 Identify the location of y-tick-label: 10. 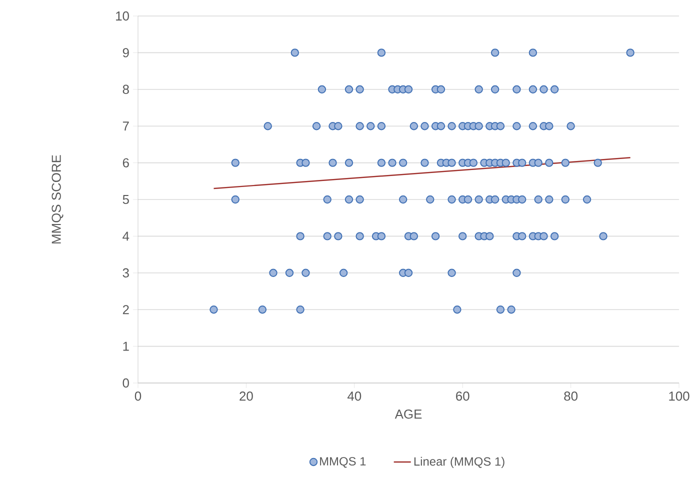
(122, 16).